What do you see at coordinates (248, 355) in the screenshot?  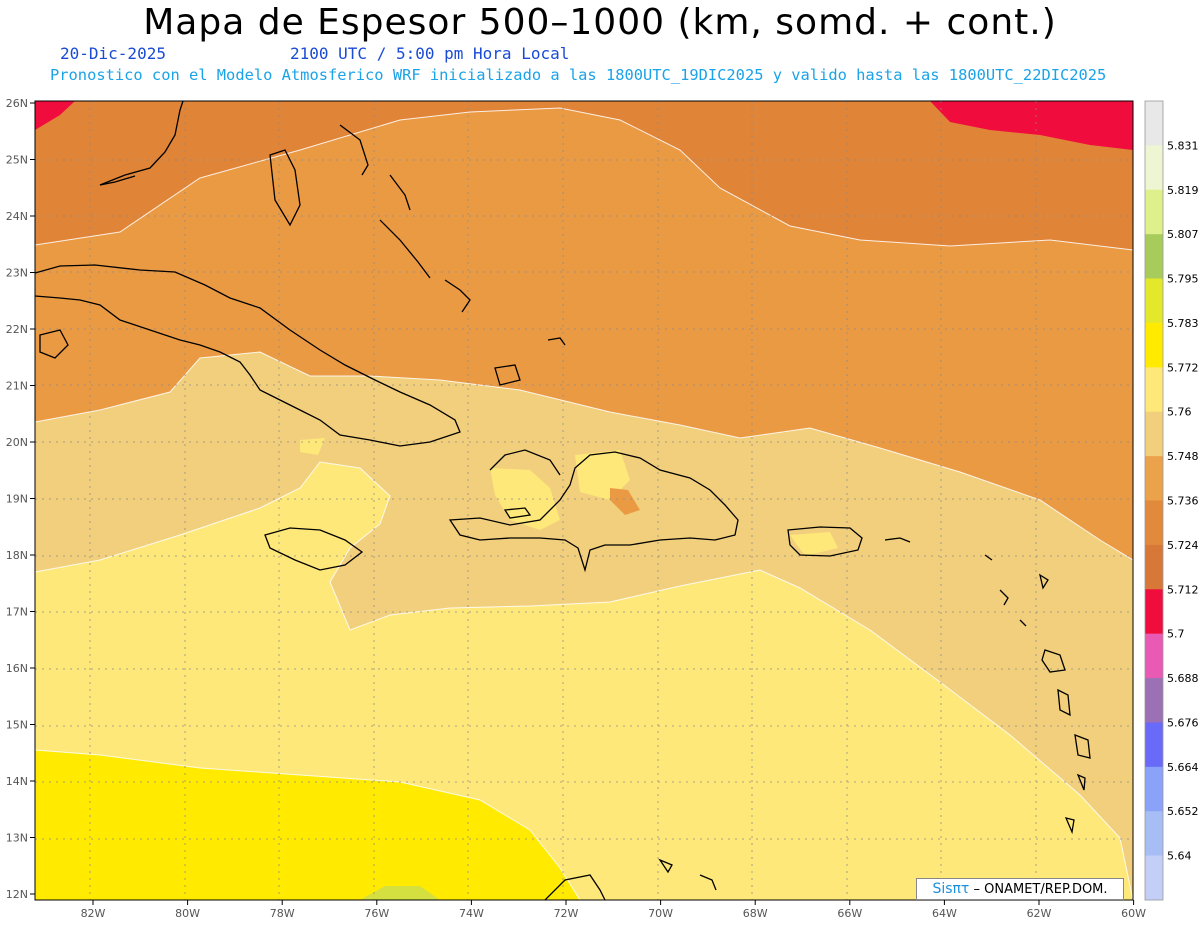 I see `cuba-coast` at bounding box center [248, 355].